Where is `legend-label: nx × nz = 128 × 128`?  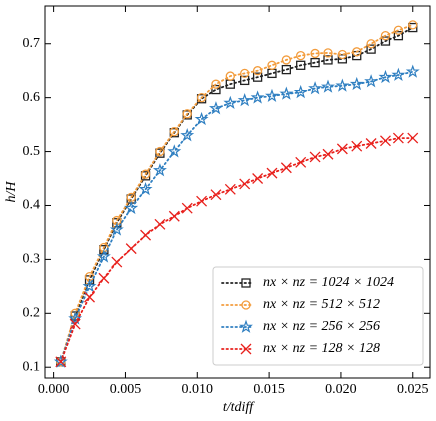 legend-label: nx × nz = 128 × 128 is located at coordinates (321, 348).